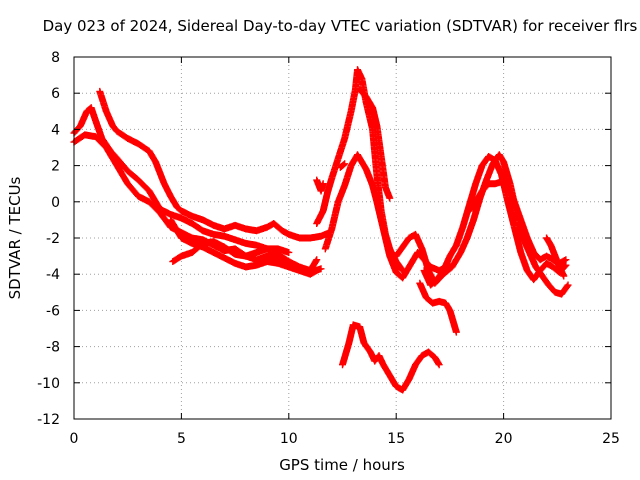 Image resolution: width=640 pixels, height=480 pixels. I want to click on y-tick-label: 0, so click(55, 203).